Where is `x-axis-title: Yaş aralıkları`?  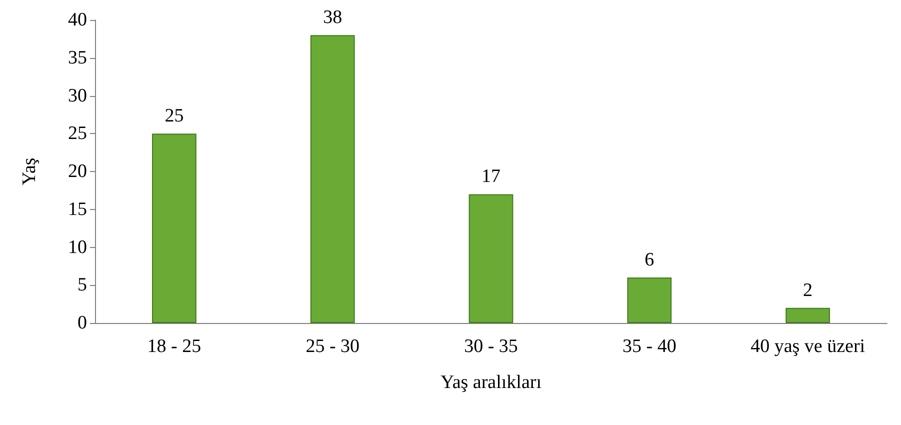
x-axis-title: Yaş aralıkları is located at coordinates (491, 382).